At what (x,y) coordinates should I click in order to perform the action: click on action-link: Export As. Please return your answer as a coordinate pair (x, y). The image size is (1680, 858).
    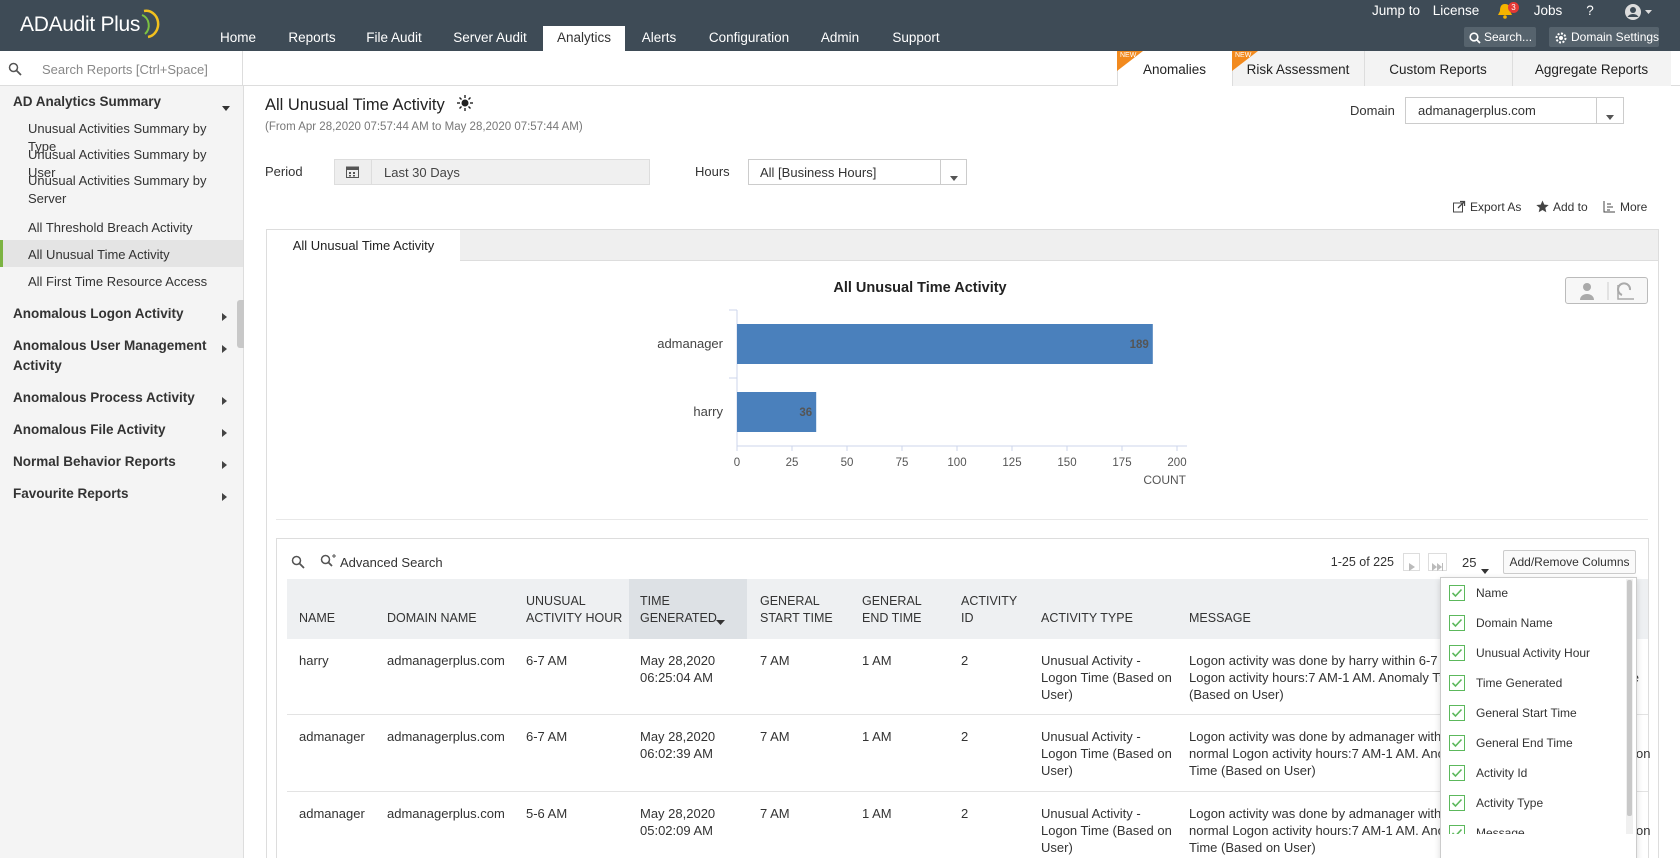
    Looking at the image, I should click on (1495, 207).